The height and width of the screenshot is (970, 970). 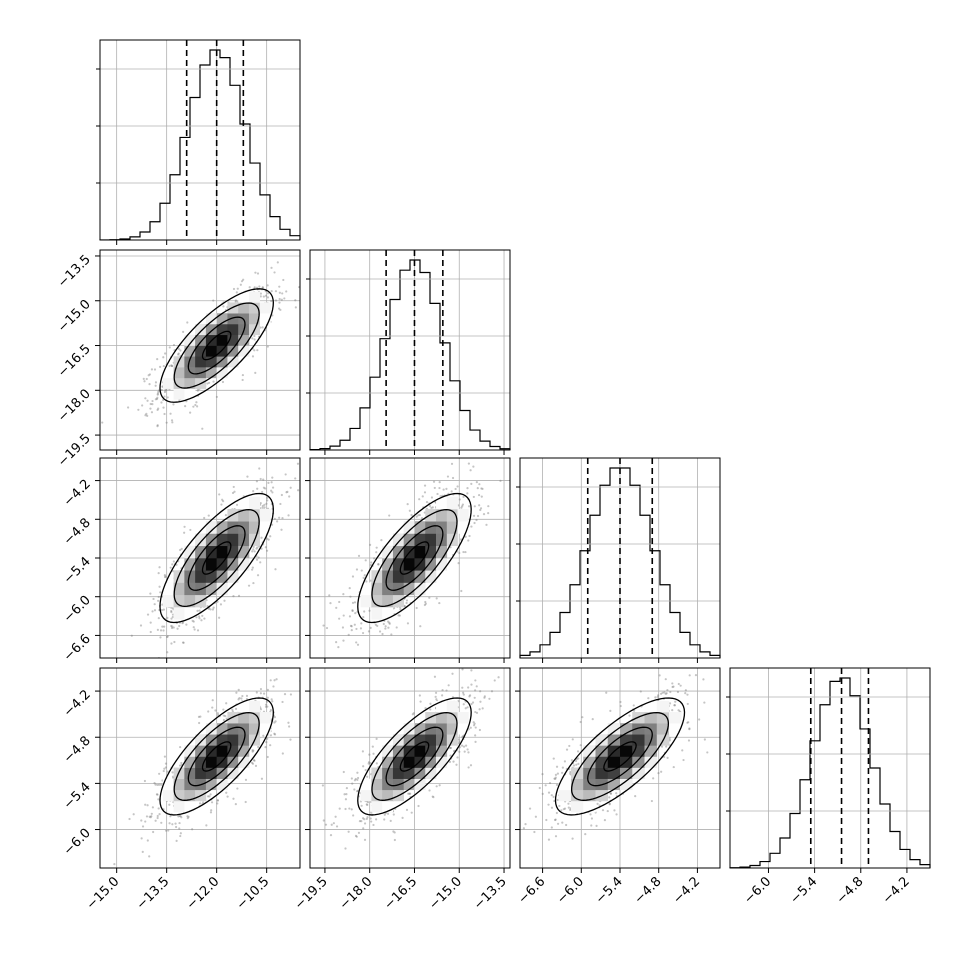 I want to click on x-tick-label: −18.0, so click(x=356, y=893).